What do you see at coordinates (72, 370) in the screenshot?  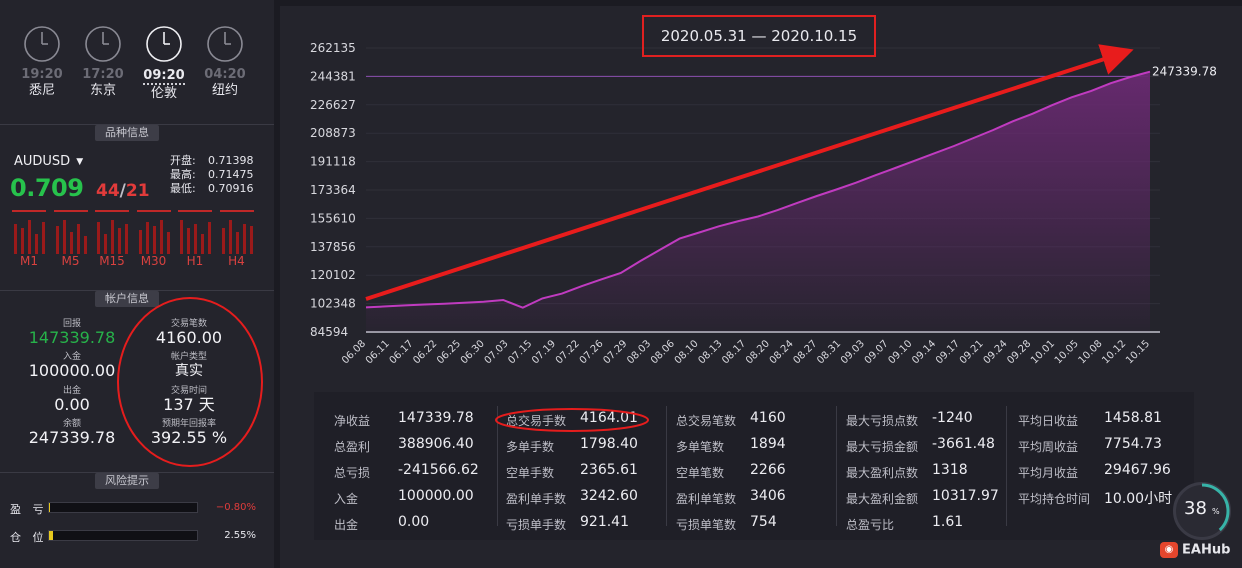 I see `deposit-value: 100000.00` at bounding box center [72, 370].